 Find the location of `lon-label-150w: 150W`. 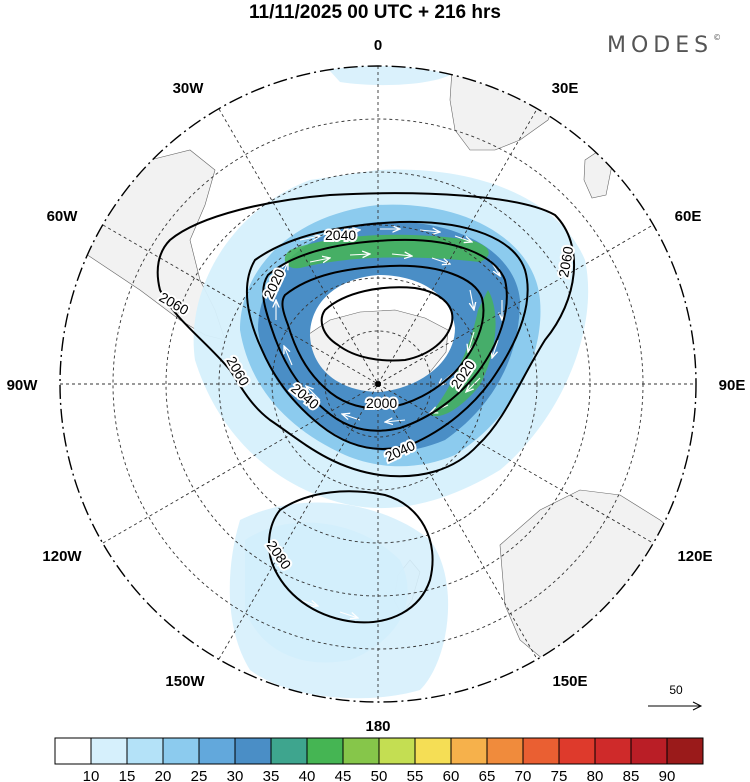

lon-label-150w: 150W is located at coordinates (185, 681).